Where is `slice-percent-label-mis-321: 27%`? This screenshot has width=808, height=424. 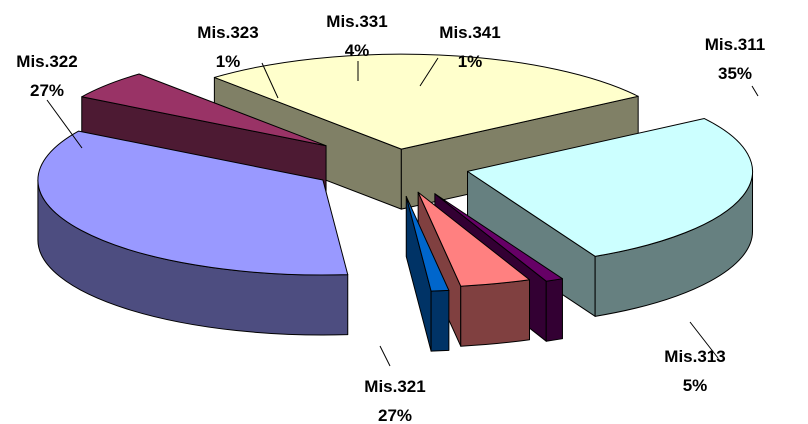 slice-percent-label-mis-321: 27% is located at coordinates (395, 415).